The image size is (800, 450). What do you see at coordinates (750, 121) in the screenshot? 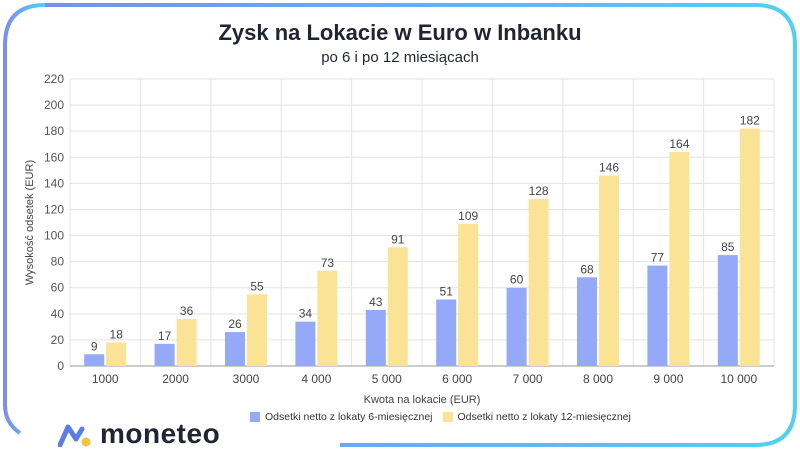
I see `data-label: 182` at bounding box center [750, 121].